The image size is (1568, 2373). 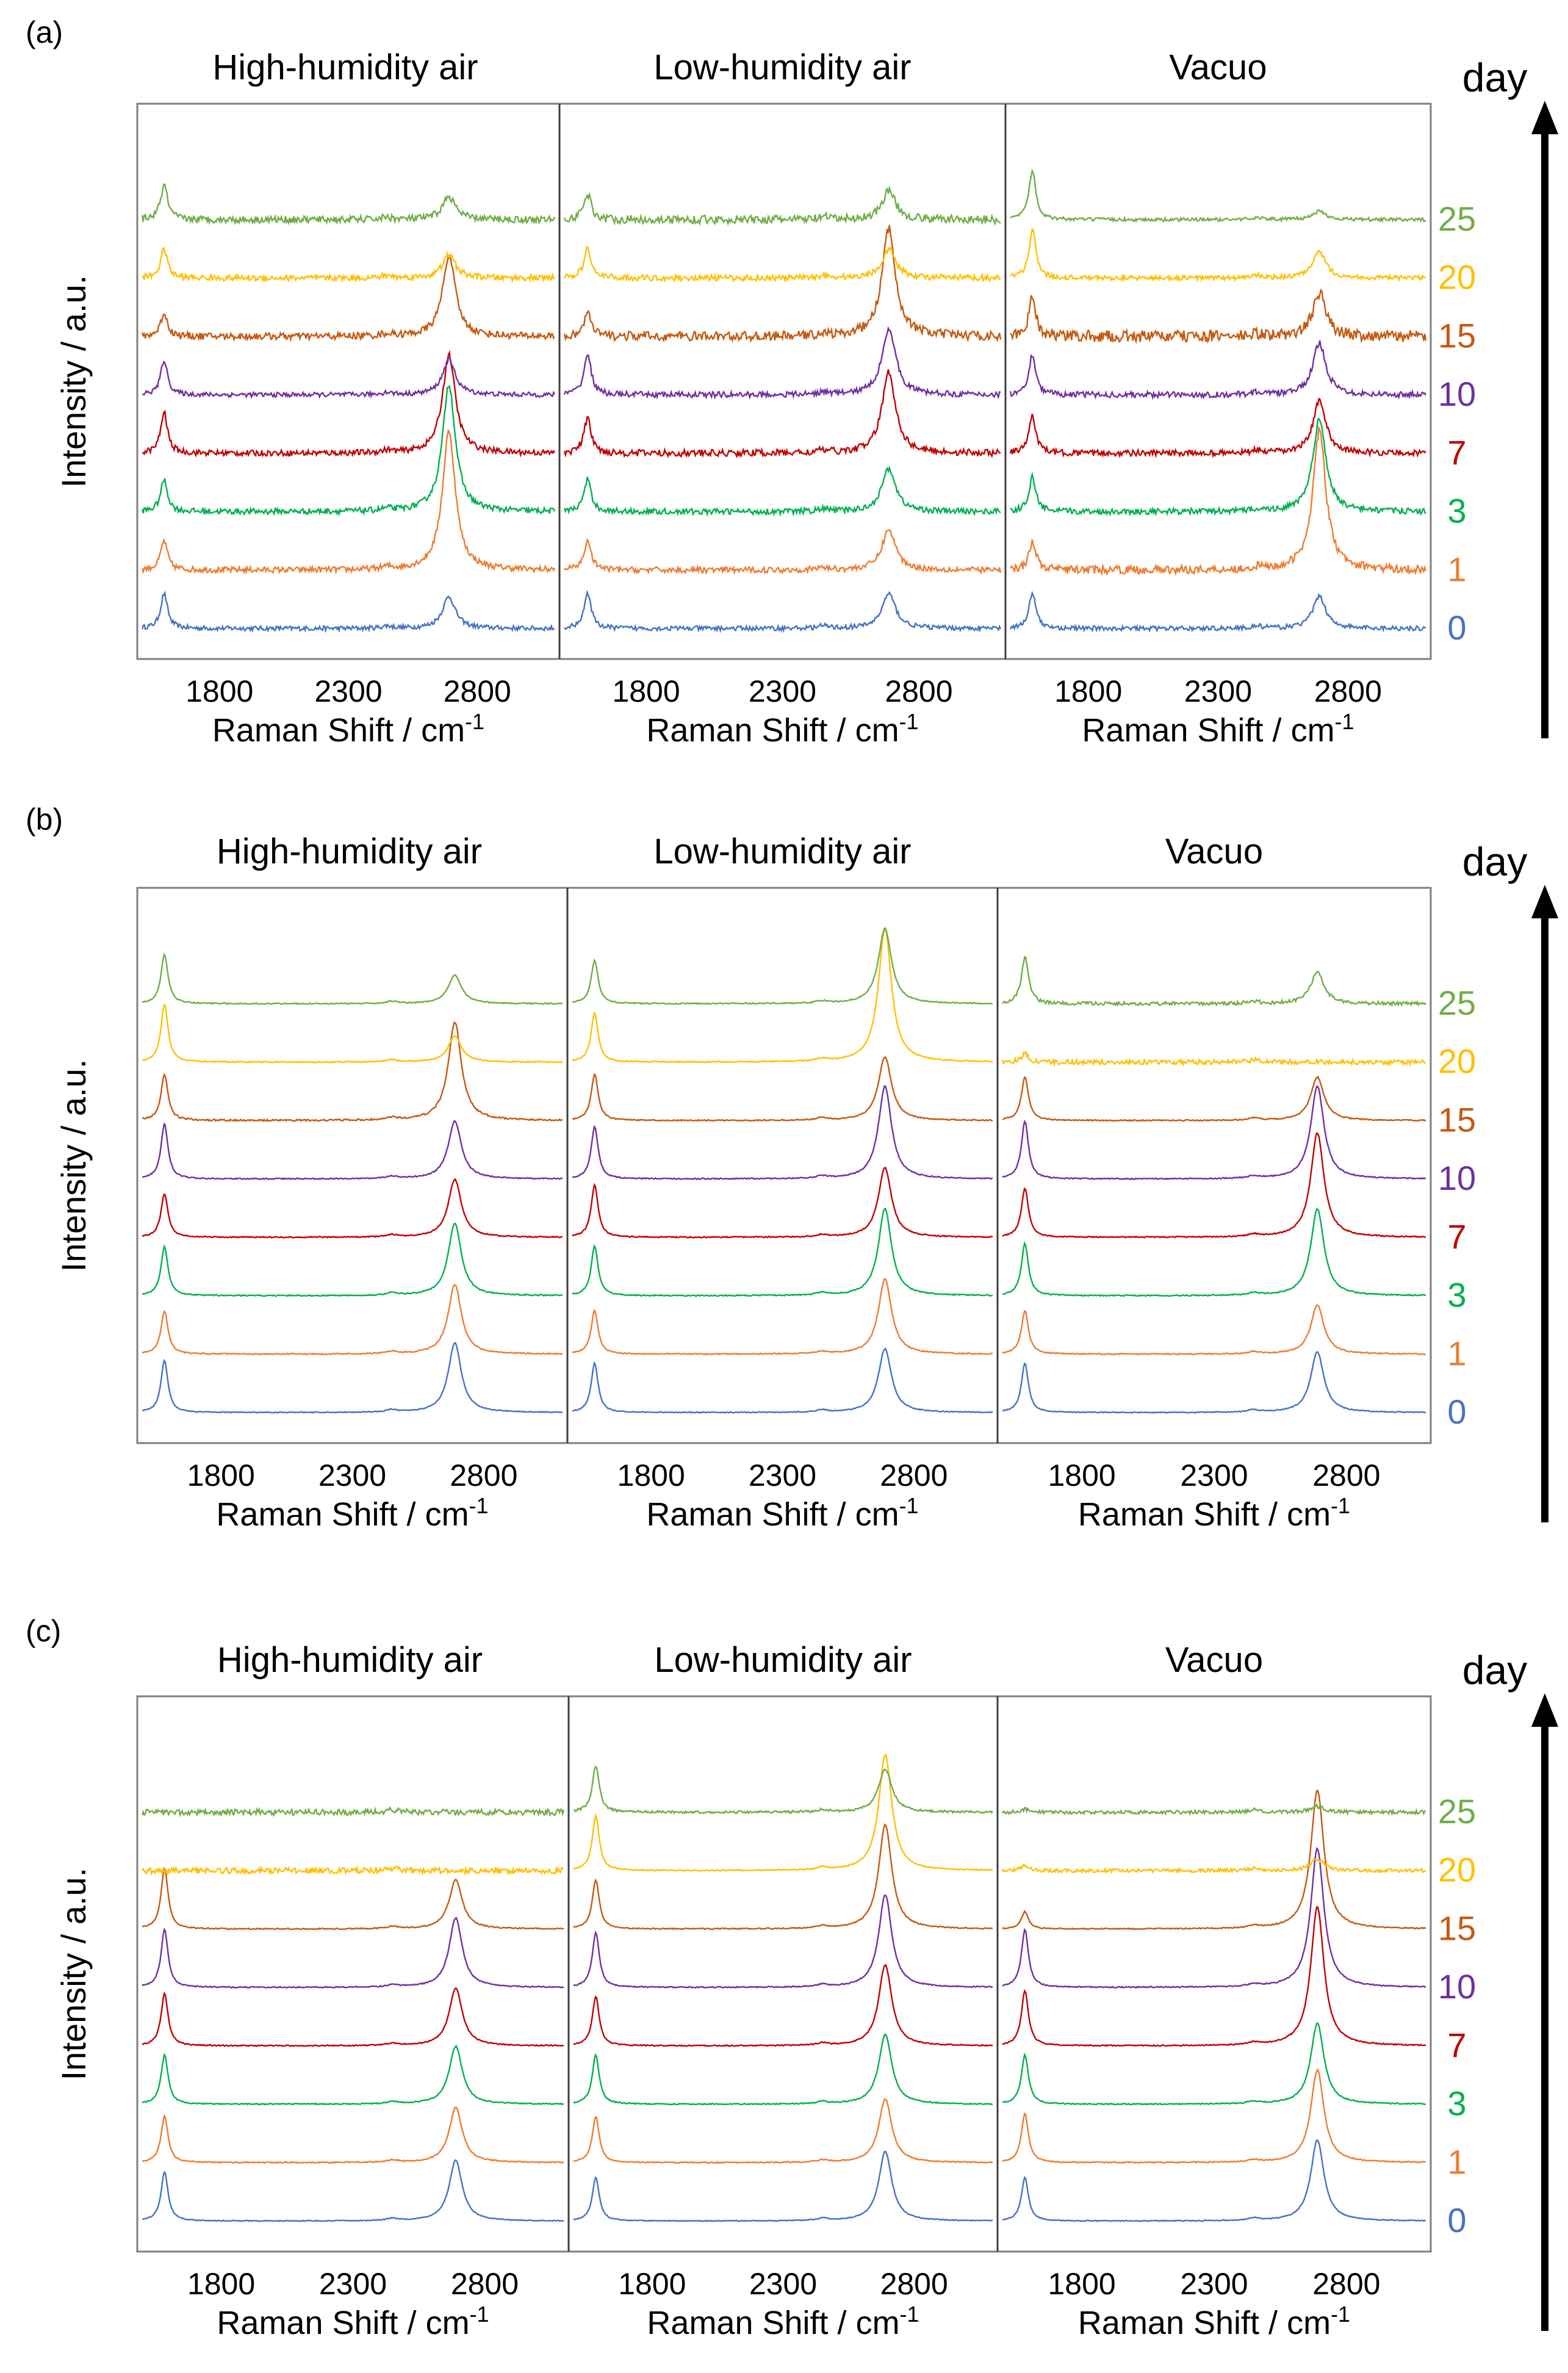 What do you see at coordinates (43, 1631) in the screenshot?
I see `panel-label: (c)` at bounding box center [43, 1631].